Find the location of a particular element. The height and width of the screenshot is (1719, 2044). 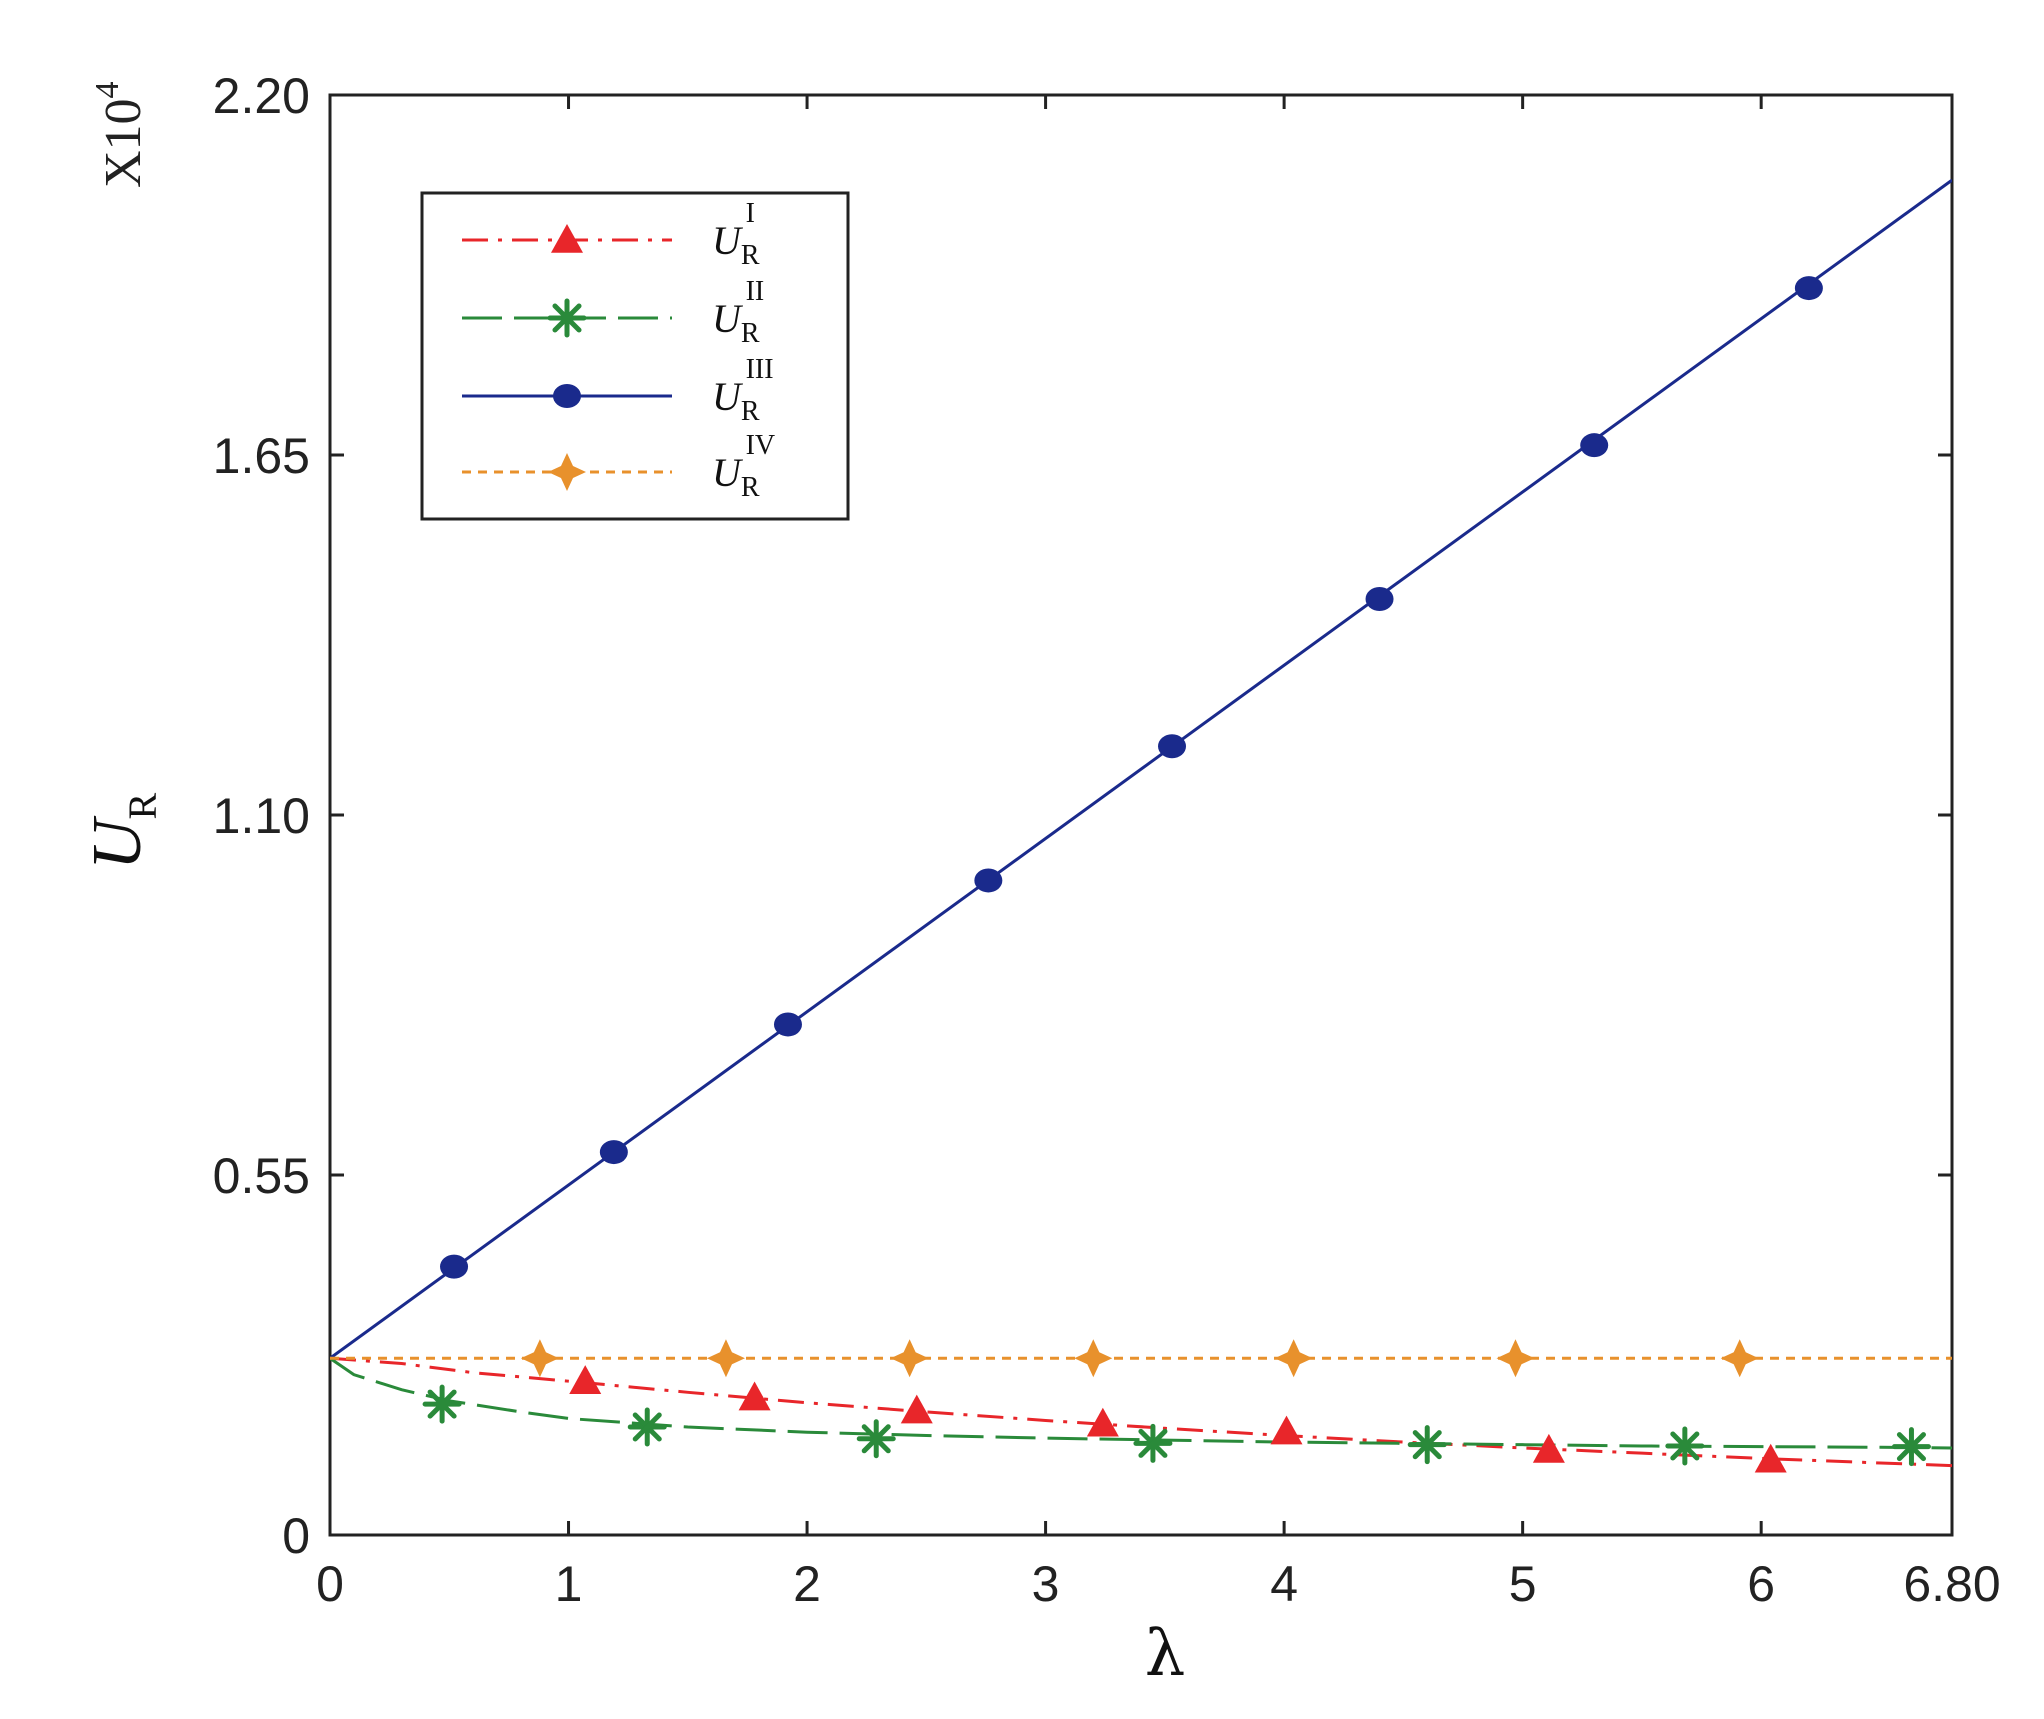

legend-marker-III is located at coordinates (567, 396).